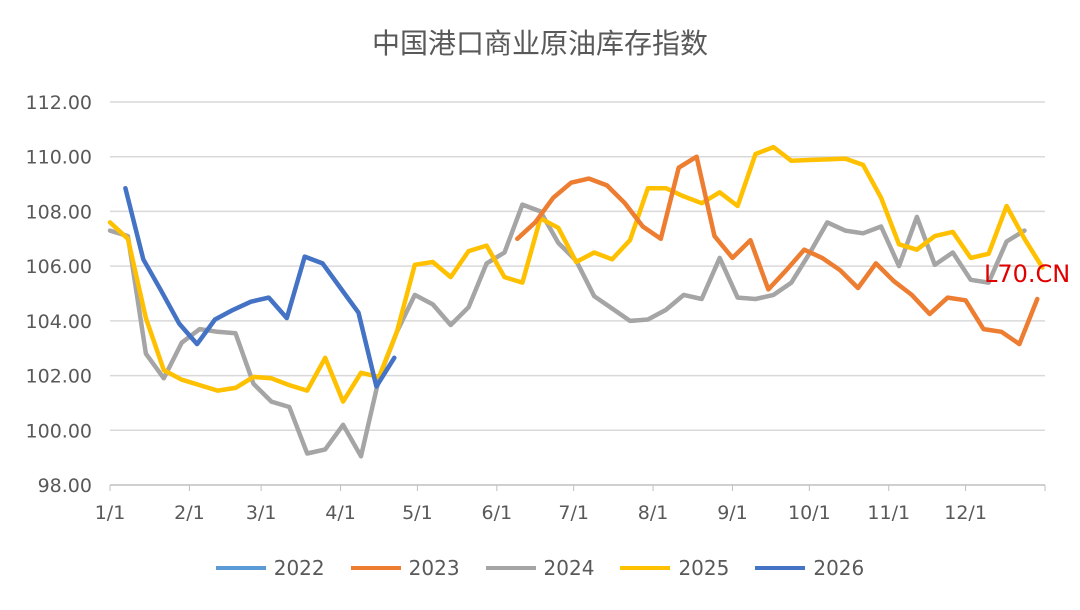  I want to click on x-tick-label: 5/1, so click(417, 513).